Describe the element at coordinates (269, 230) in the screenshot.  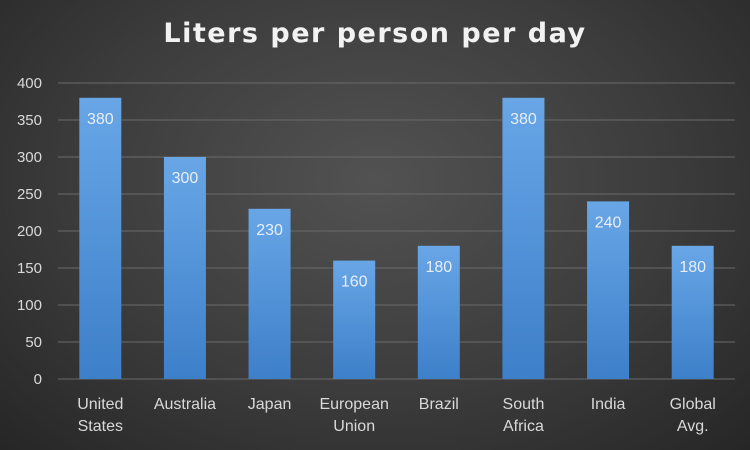
I see `data-label: 230` at that location.